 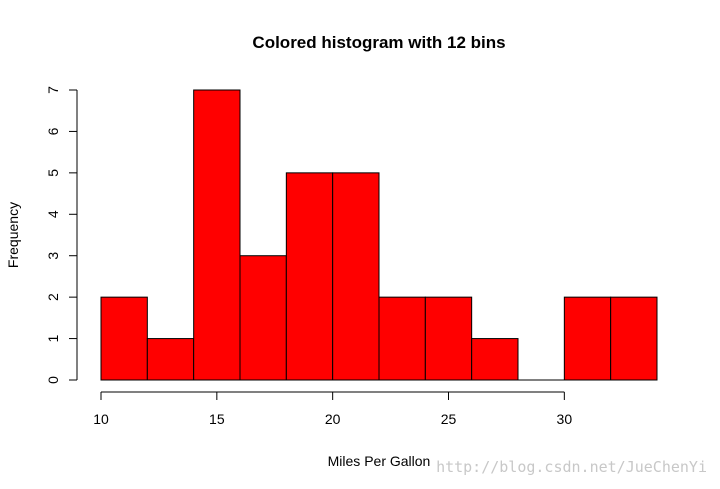 What do you see at coordinates (333, 409) in the screenshot?
I see `x-axis: 10 15 20 25 30` at bounding box center [333, 409].